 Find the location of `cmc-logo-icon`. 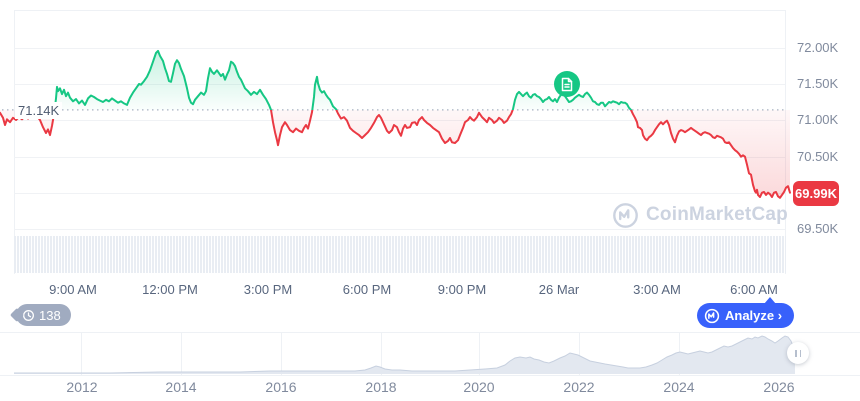

cmc-logo-icon is located at coordinates (712, 315).